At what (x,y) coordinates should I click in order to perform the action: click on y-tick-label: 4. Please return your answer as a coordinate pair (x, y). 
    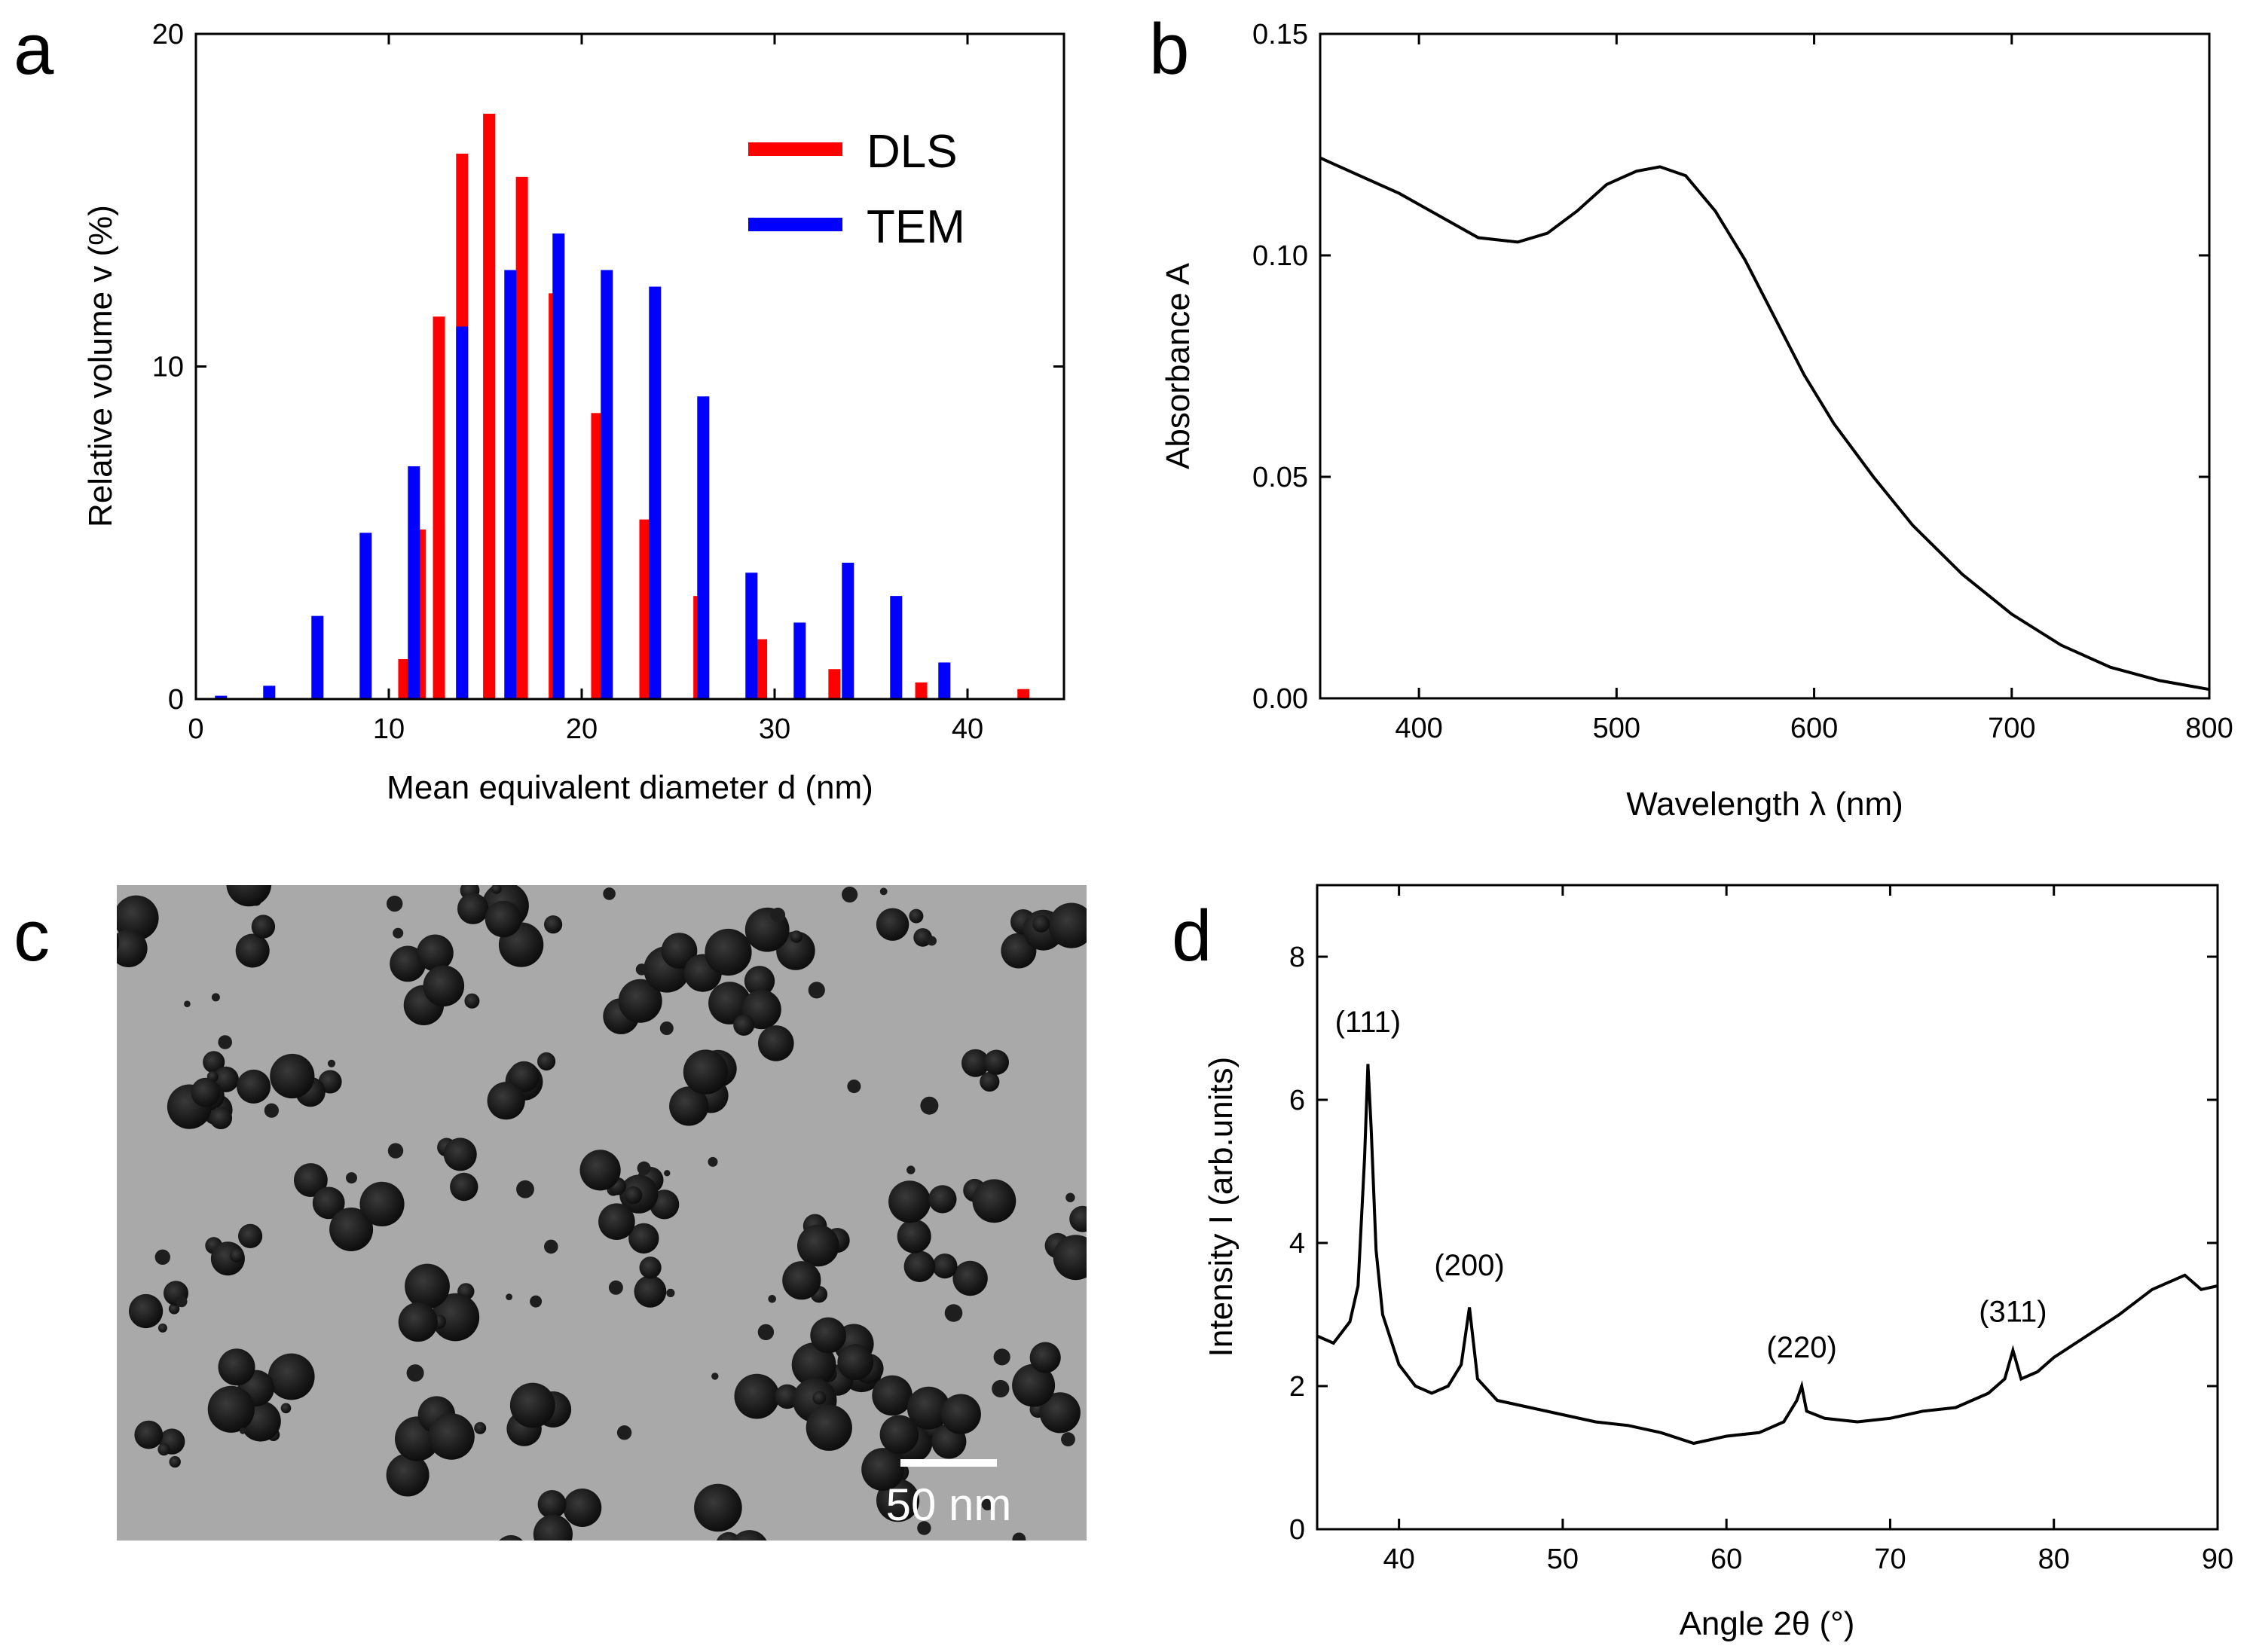
    Looking at the image, I should click on (1297, 1244).